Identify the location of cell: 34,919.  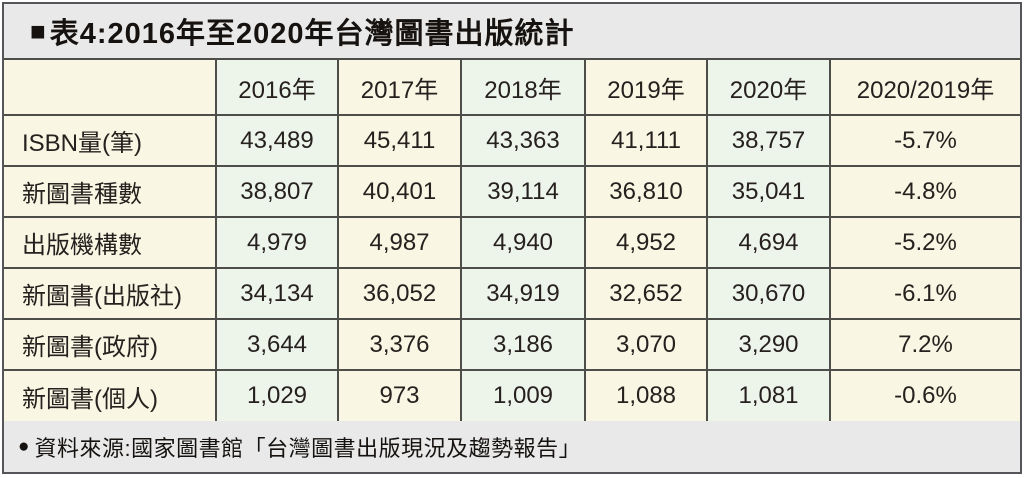
(523, 293).